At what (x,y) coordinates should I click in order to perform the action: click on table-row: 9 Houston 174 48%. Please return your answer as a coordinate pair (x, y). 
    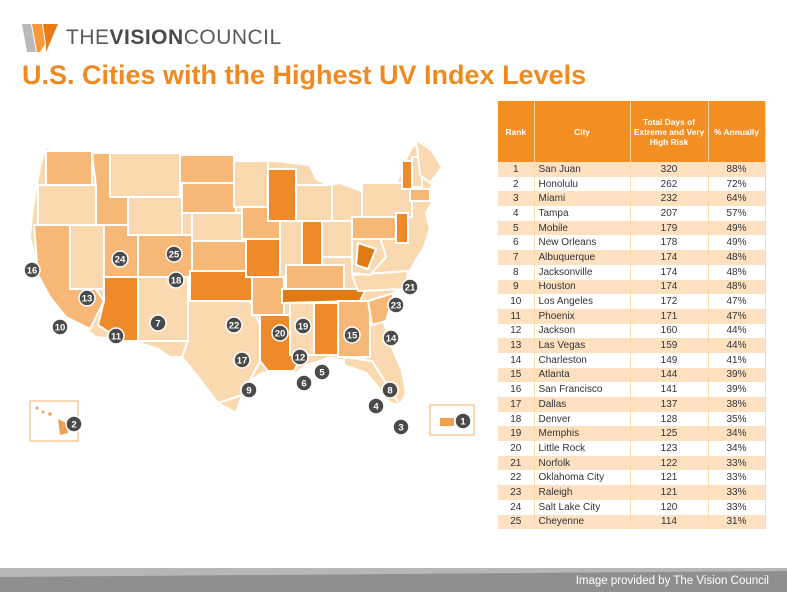
    Looking at the image, I should click on (632, 287).